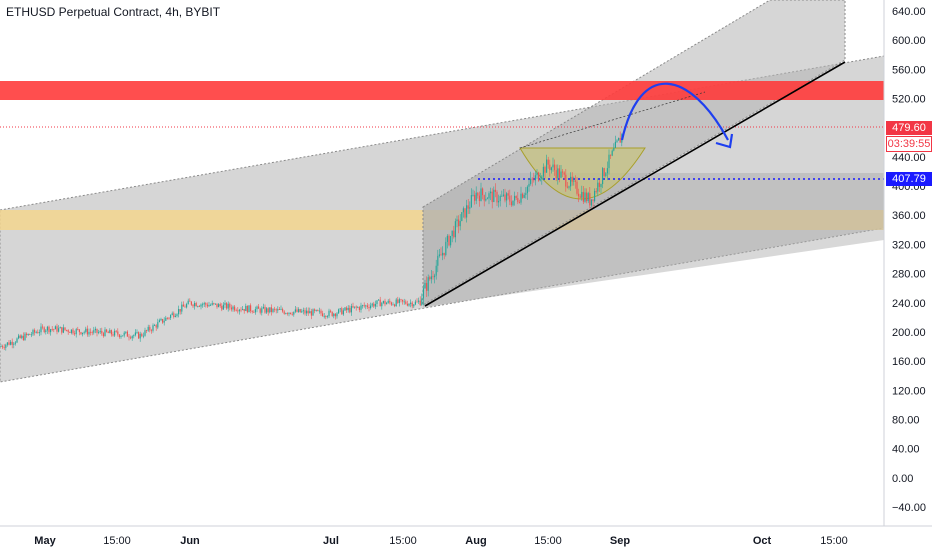 The height and width of the screenshot is (550, 932). Describe the element at coordinates (909, 41) in the screenshot. I see `y-tick-label: 600.00` at that location.